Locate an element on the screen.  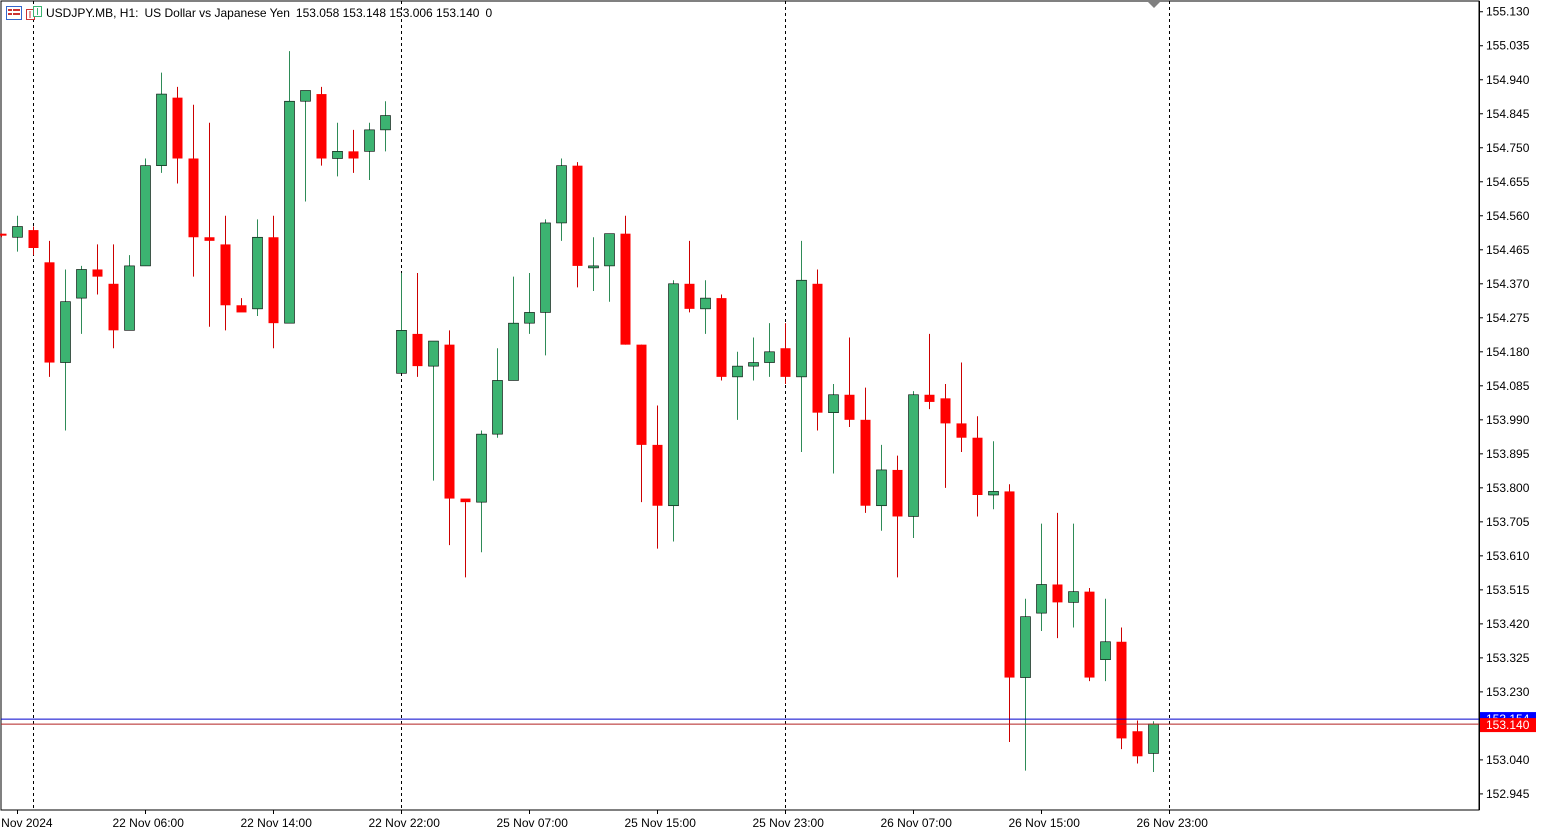
tick-volume: 0 is located at coordinates (489, 13).